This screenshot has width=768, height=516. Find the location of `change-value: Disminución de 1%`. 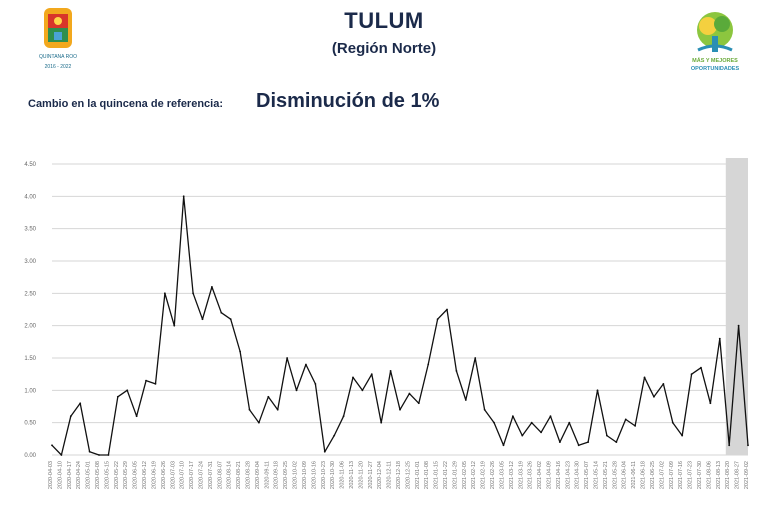

change-value: Disminución de 1% is located at coordinates (348, 101).